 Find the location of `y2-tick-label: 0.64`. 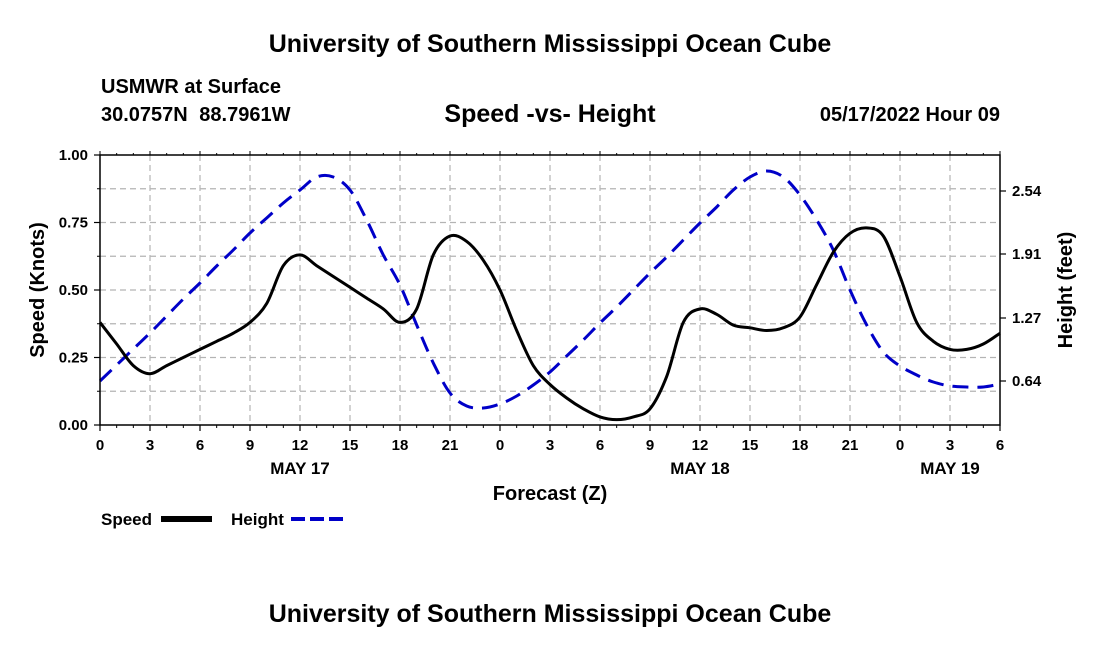

y2-tick-label: 0.64 is located at coordinates (1027, 381).